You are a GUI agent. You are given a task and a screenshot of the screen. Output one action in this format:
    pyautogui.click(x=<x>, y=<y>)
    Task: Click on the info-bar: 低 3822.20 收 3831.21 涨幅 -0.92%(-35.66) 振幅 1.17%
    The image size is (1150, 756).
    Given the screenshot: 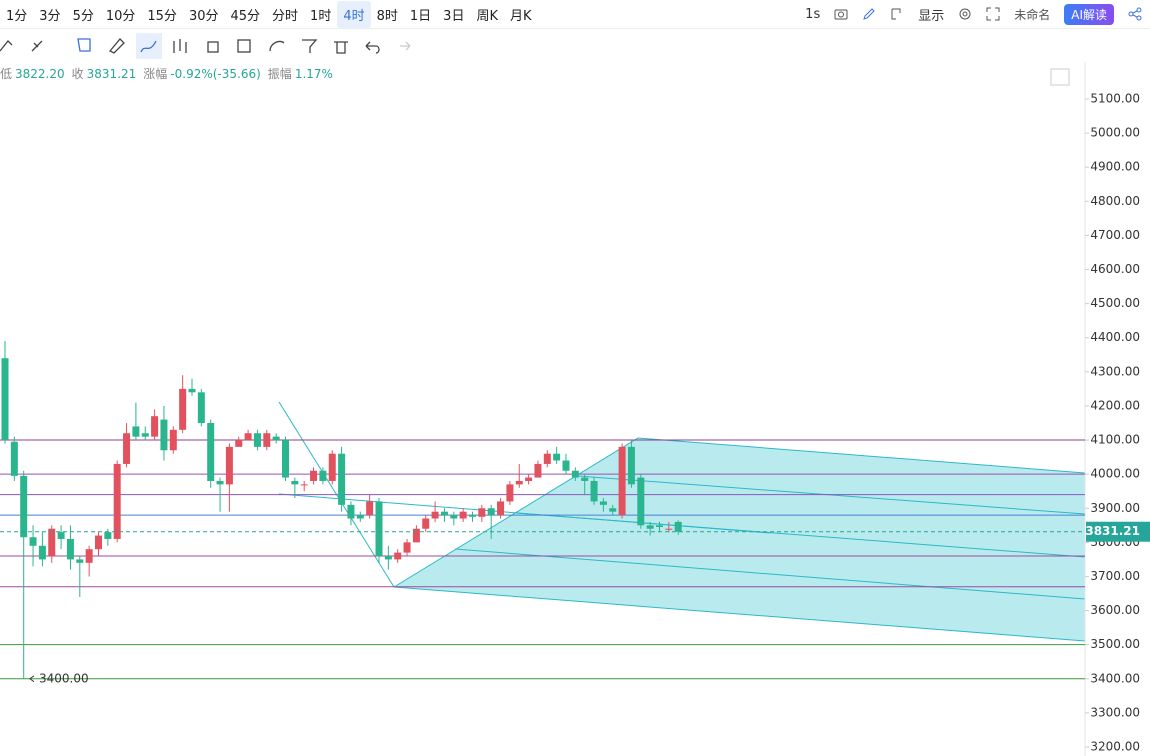 What is the action you would take?
    pyautogui.click(x=170, y=73)
    